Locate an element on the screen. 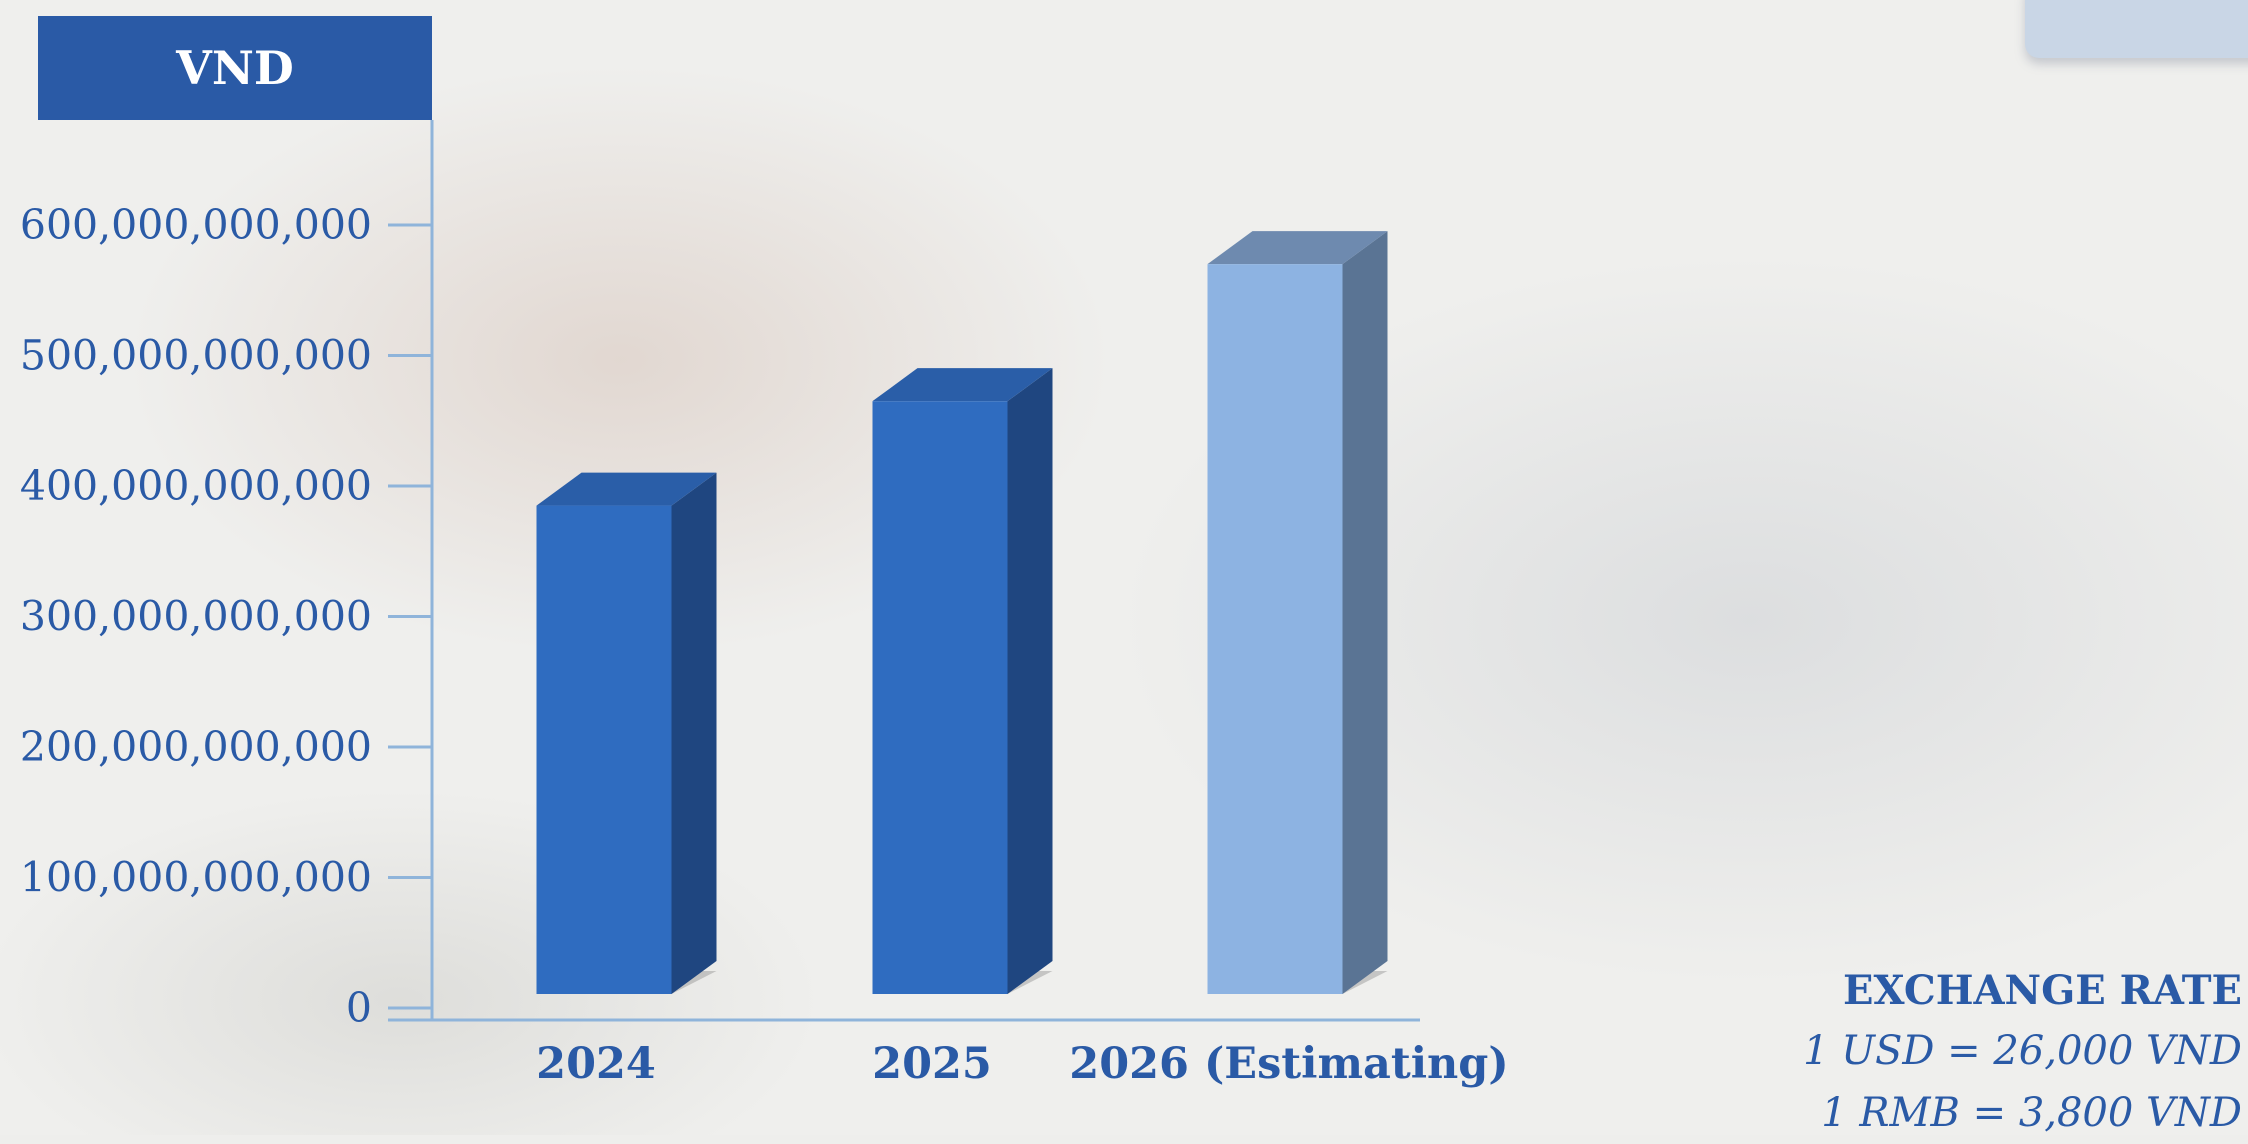  exchange-rate-rmb: 1 RMB = 3,800 VND is located at coordinates (2031, 1113).